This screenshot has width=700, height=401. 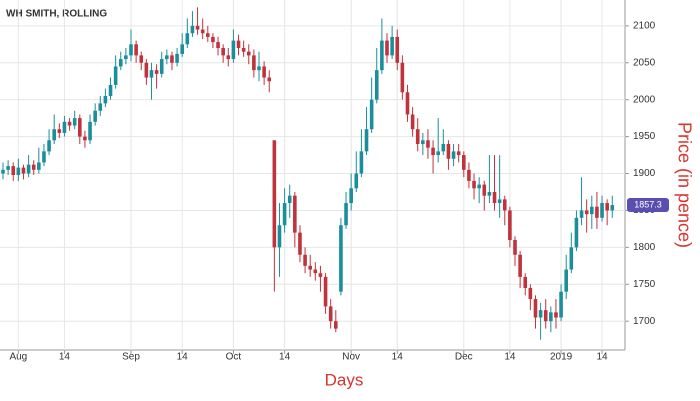 I want to click on y-tick-label: 1700, so click(x=644, y=321).